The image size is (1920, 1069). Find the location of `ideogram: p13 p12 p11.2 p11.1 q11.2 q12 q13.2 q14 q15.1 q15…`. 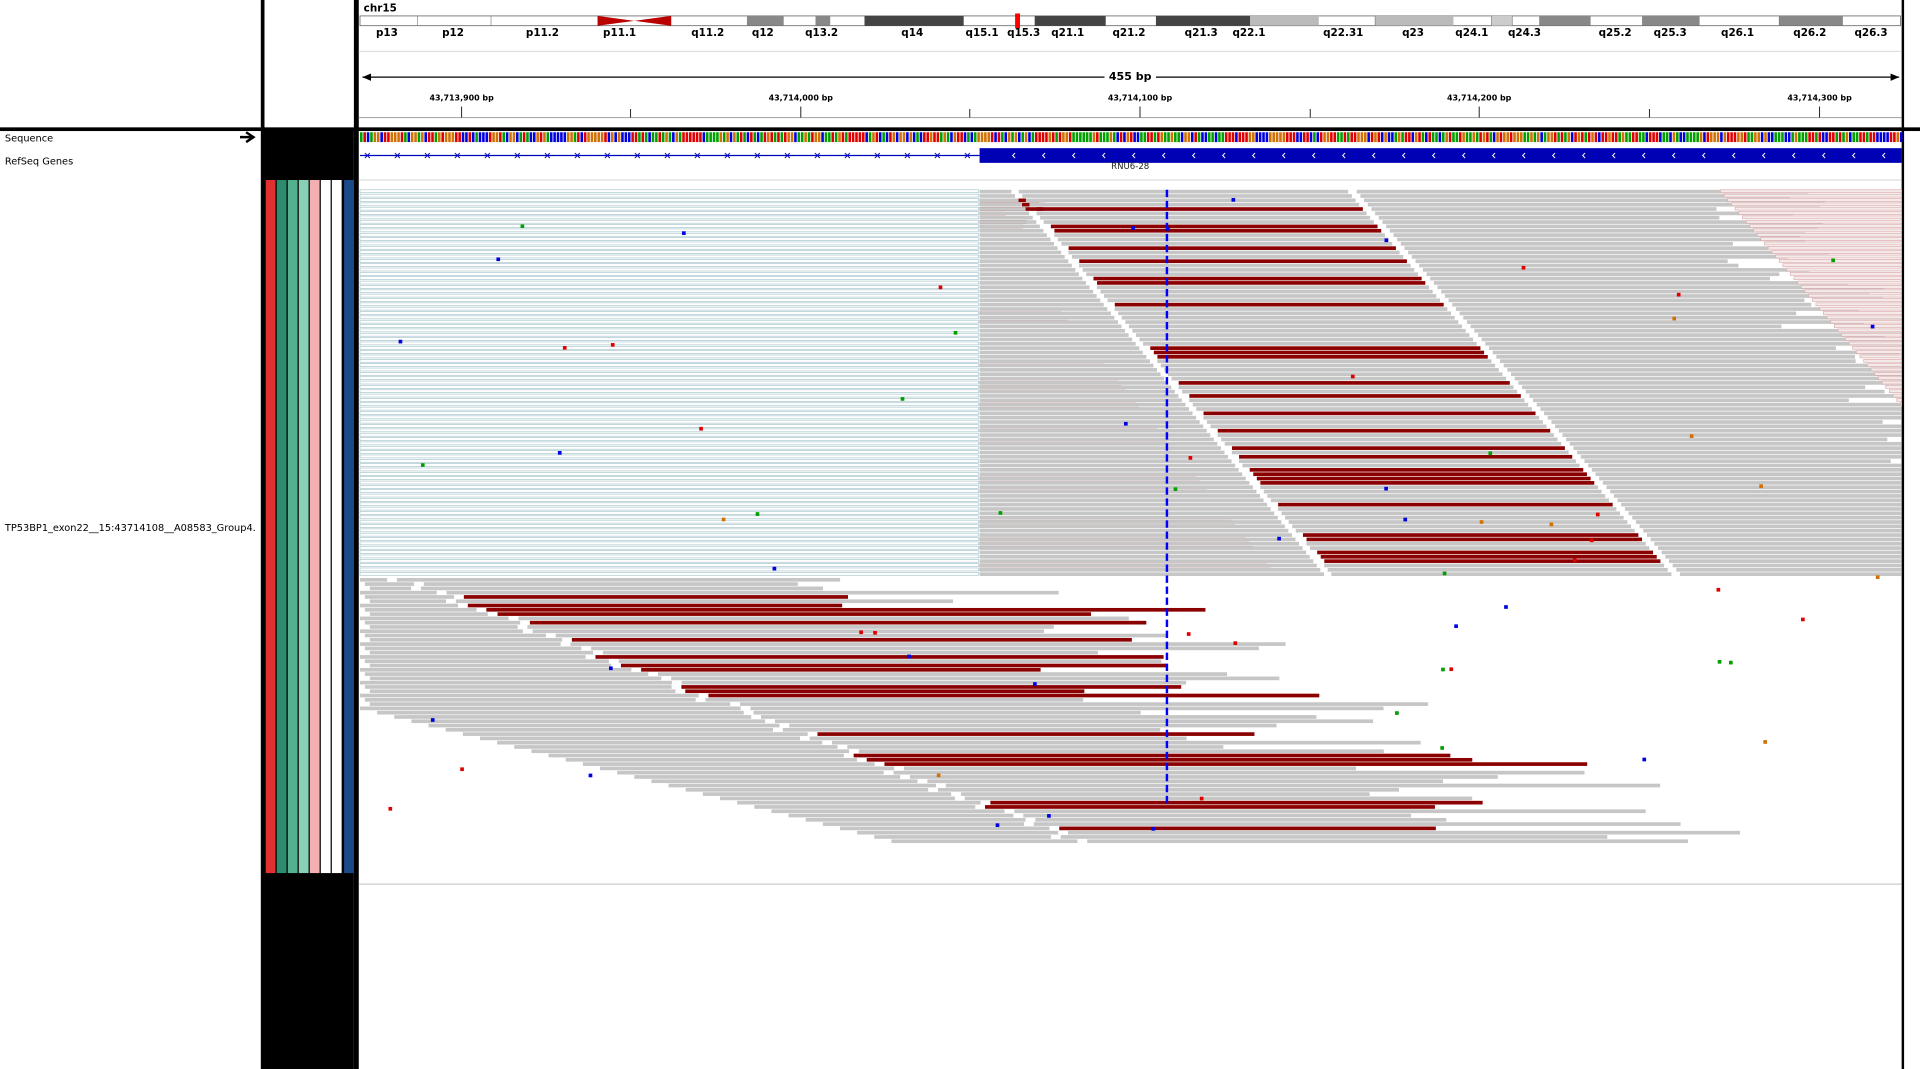

ideogram: p13 p12 p11.2 p11.1 q11.2 q12 q13.2 q14 q15.1 q15… is located at coordinates (1130, 26).